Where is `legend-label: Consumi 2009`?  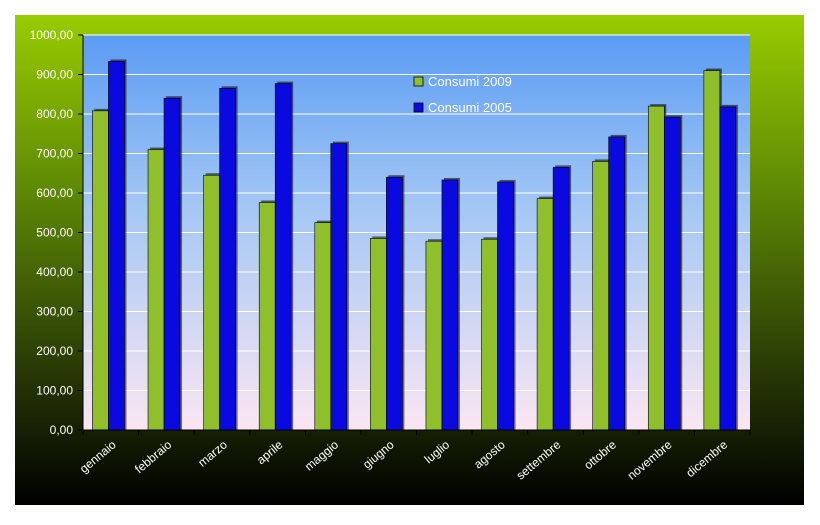
legend-label: Consumi 2009 is located at coordinates (470, 81).